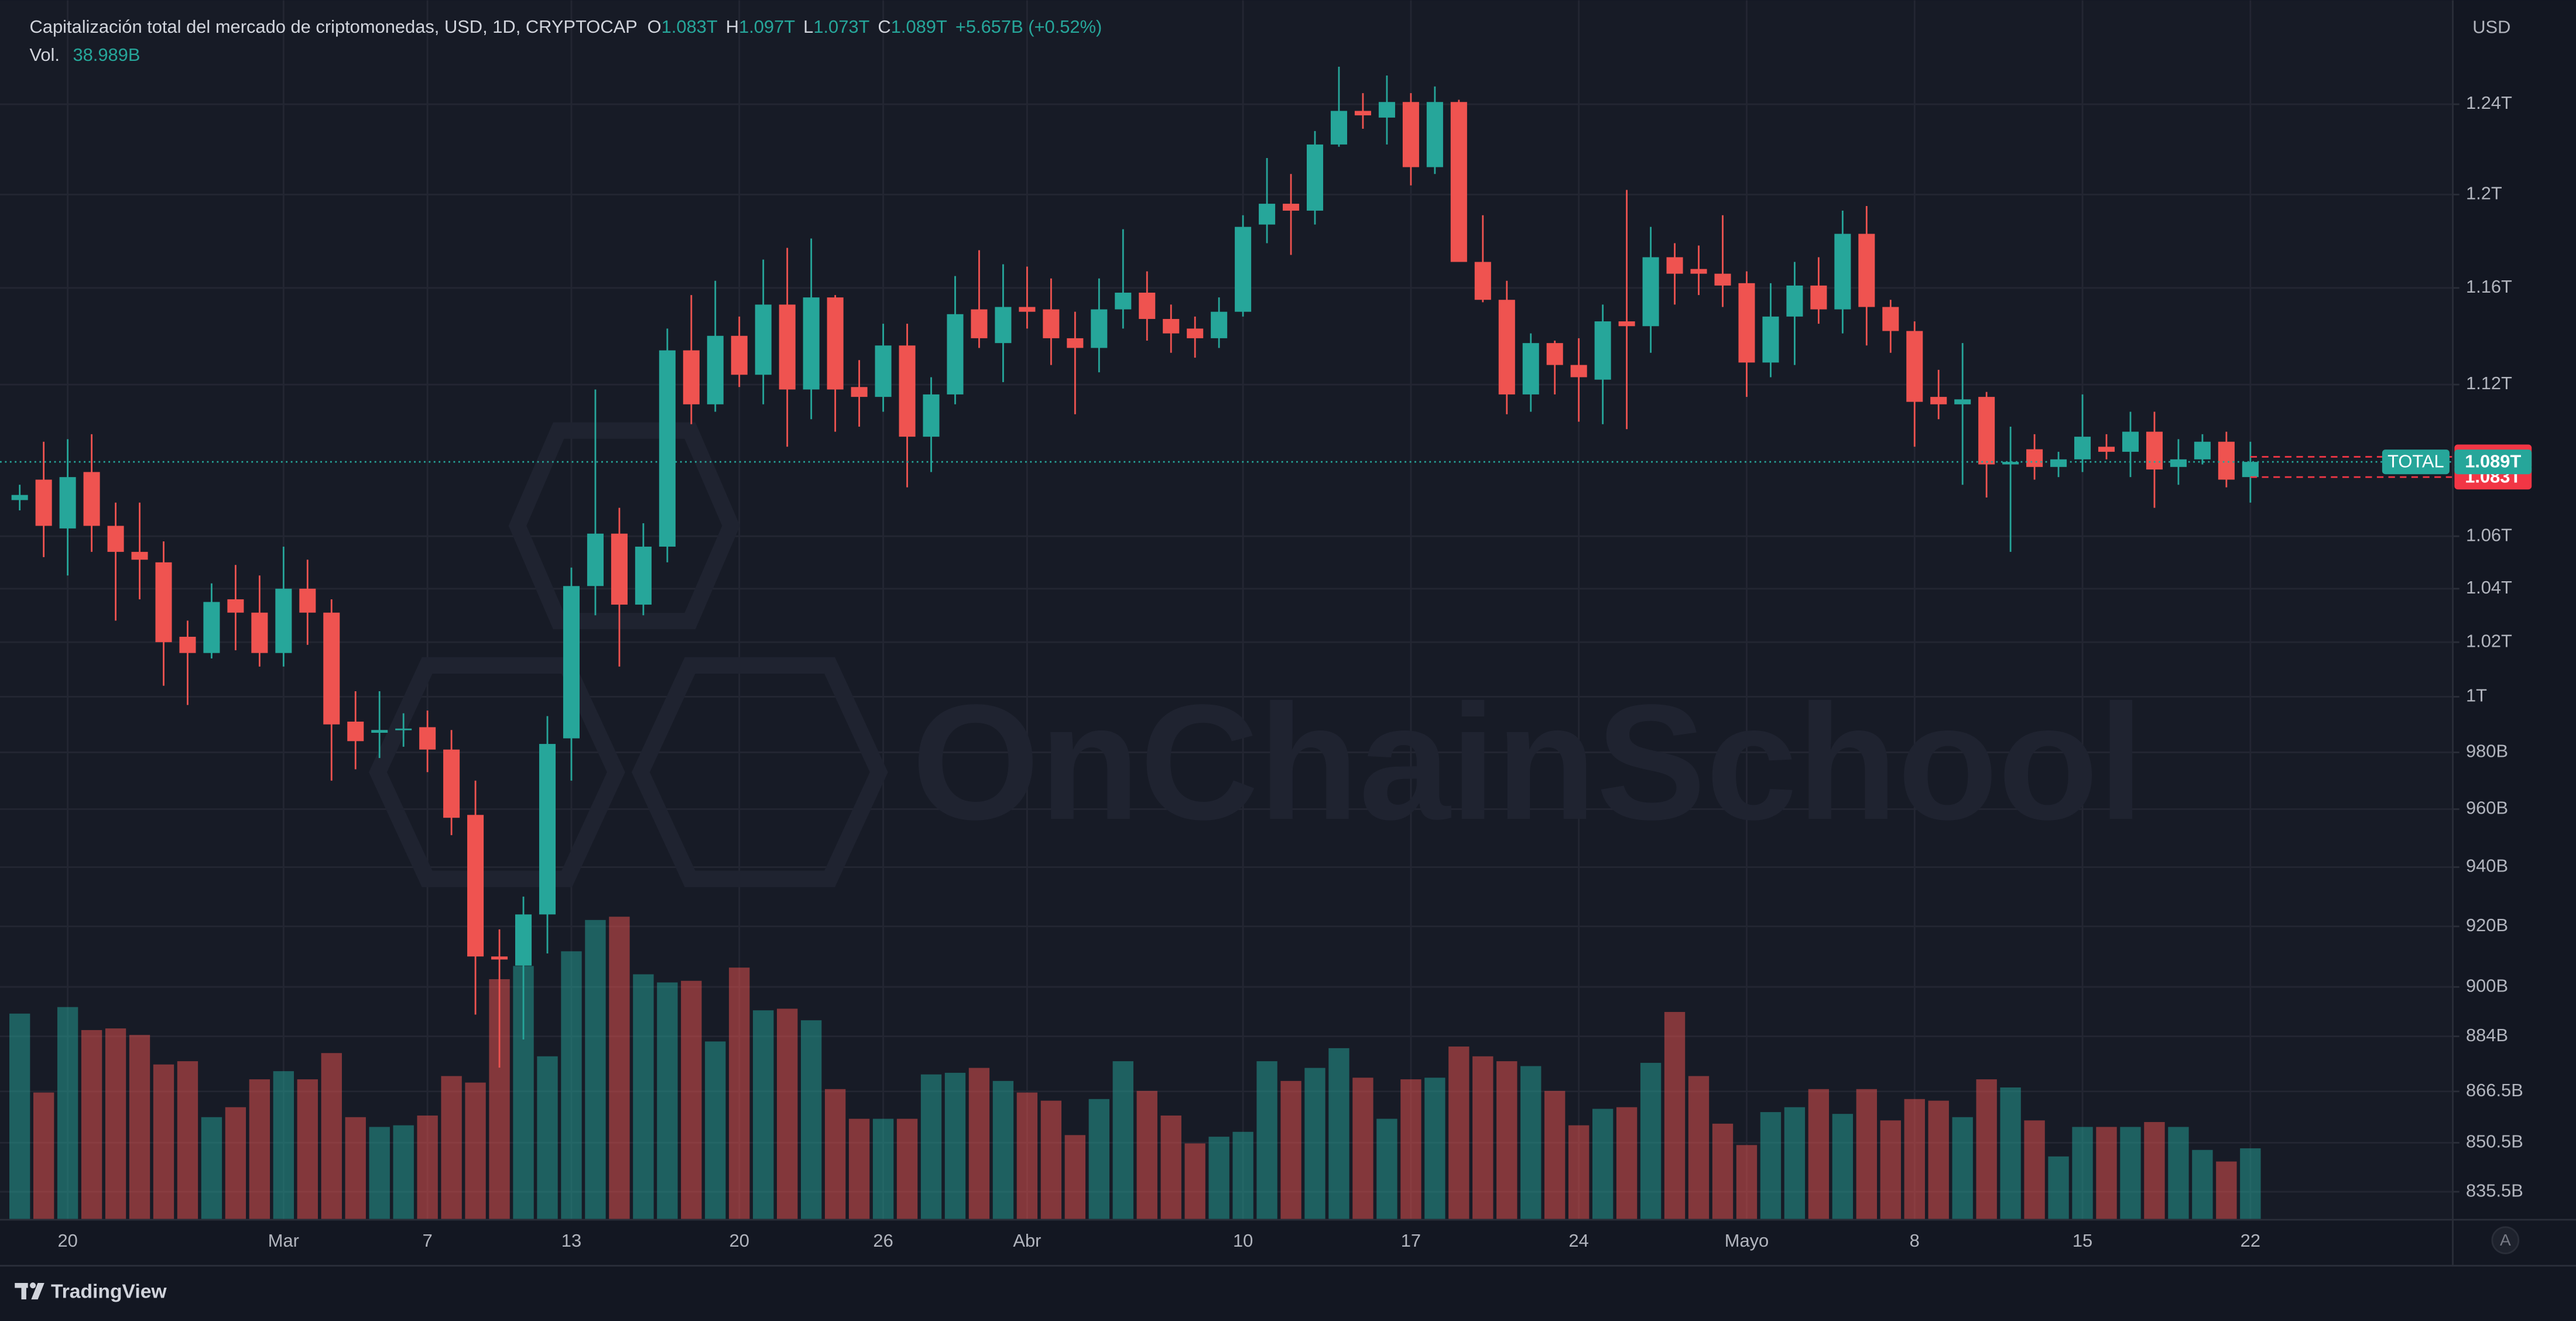  Describe the element at coordinates (2494, 1090) in the screenshot. I see `y-tick-label: 866.5B` at that location.